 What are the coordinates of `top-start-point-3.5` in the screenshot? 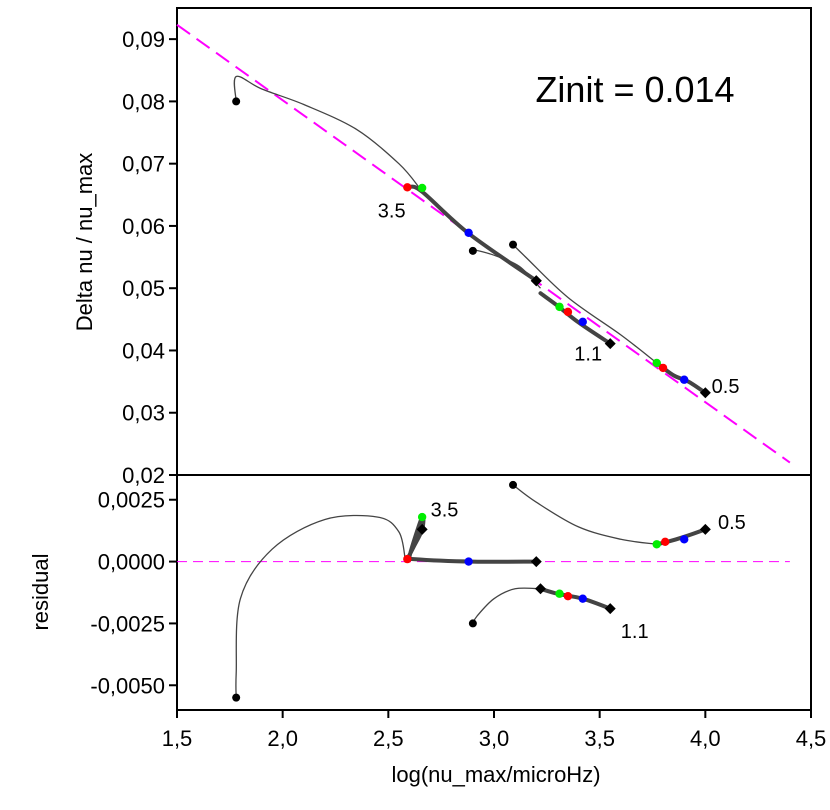 It's located at (236, 101).